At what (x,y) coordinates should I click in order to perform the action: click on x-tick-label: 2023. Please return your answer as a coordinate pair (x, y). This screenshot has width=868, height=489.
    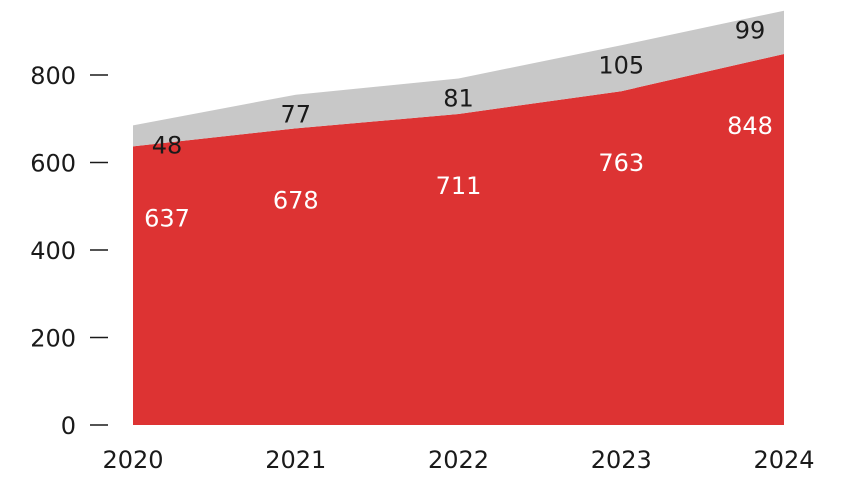
    Looking at the image, I should click on (621, 460).